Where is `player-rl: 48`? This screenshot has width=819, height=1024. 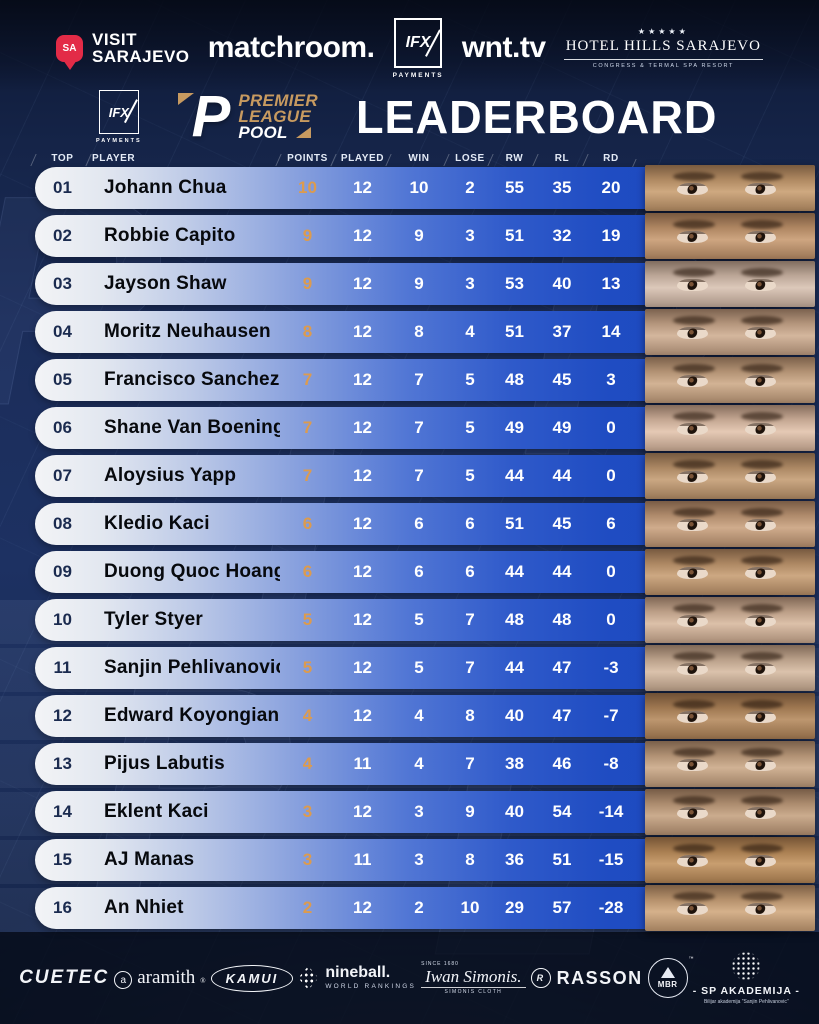 player-rl: 48 is located at coordinates (562, 619).